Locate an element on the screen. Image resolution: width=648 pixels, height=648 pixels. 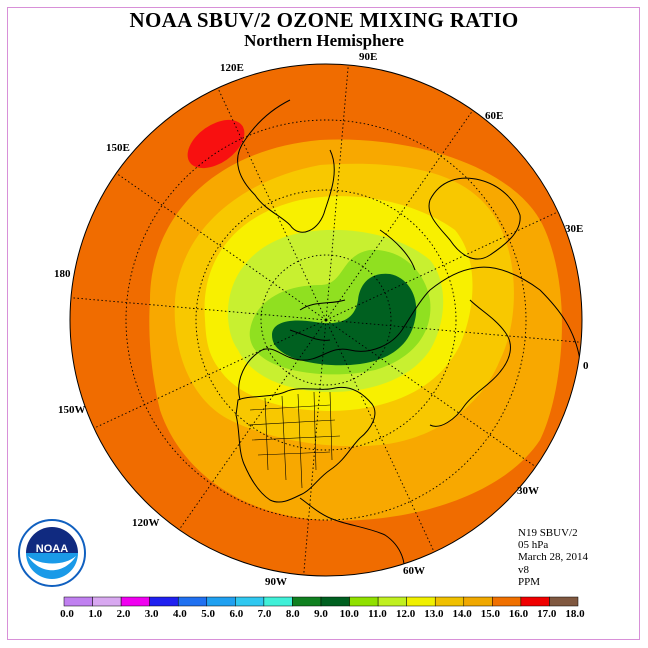
color-bar-tick-label: 10.0 is located at coordinates (349, 614).